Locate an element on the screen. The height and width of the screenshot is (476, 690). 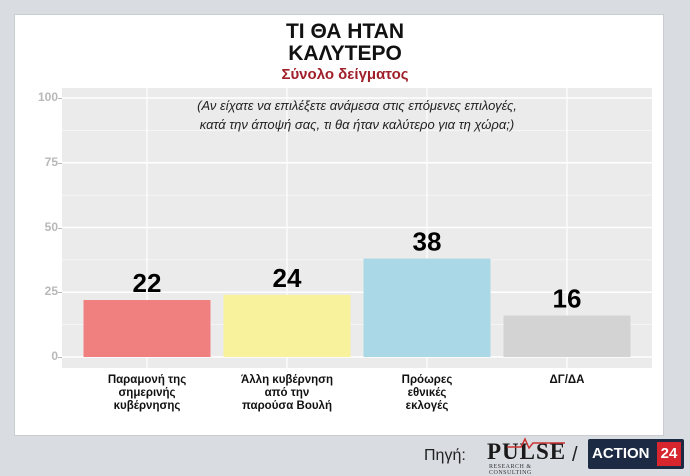
x-category-label-line: ΔΓ/ΔΑ is located at coordinates (567, 380).